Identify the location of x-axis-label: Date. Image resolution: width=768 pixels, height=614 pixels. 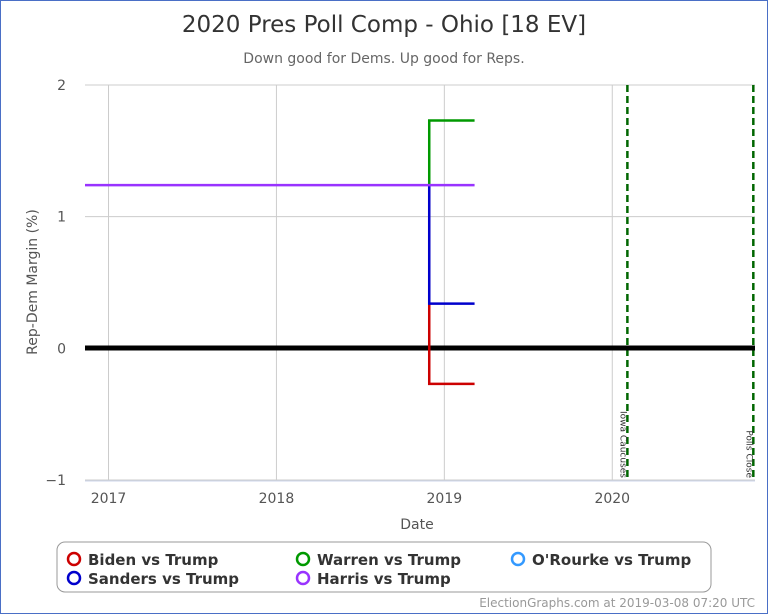
(416, 525).